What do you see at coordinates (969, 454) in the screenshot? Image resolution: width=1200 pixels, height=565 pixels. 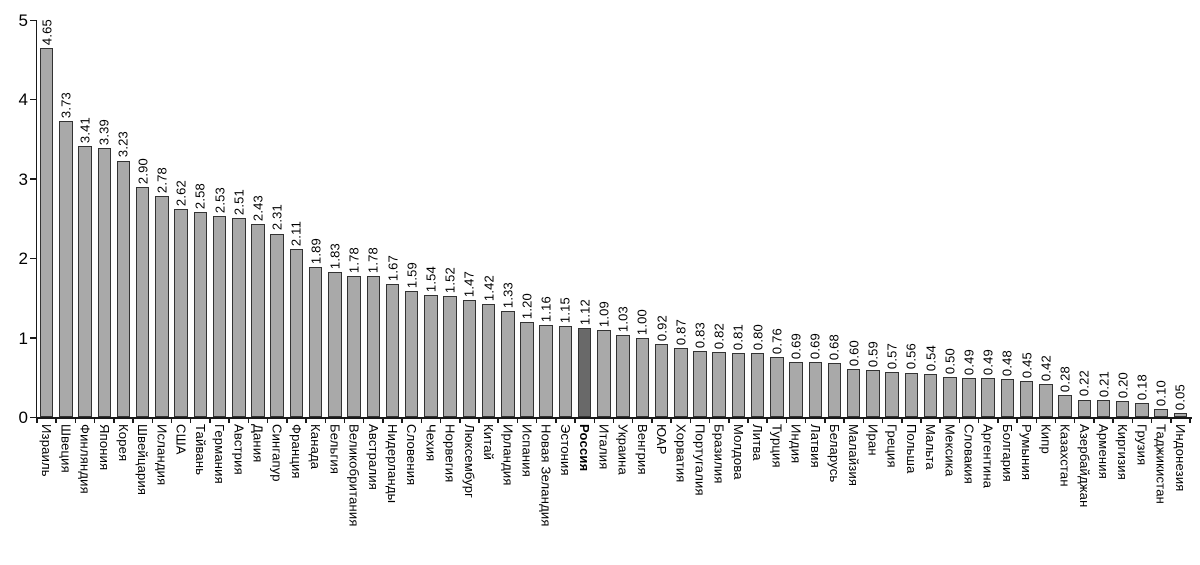 I see `category-label: Словакия` at bounding box center [969, 454].